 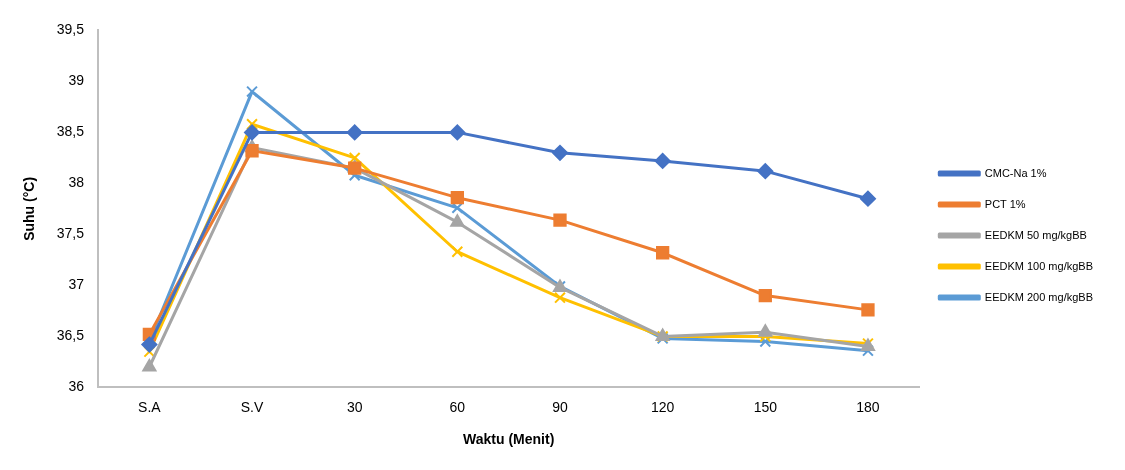 I want to click on y-tick-label: 39, so click(x=76, y=80).